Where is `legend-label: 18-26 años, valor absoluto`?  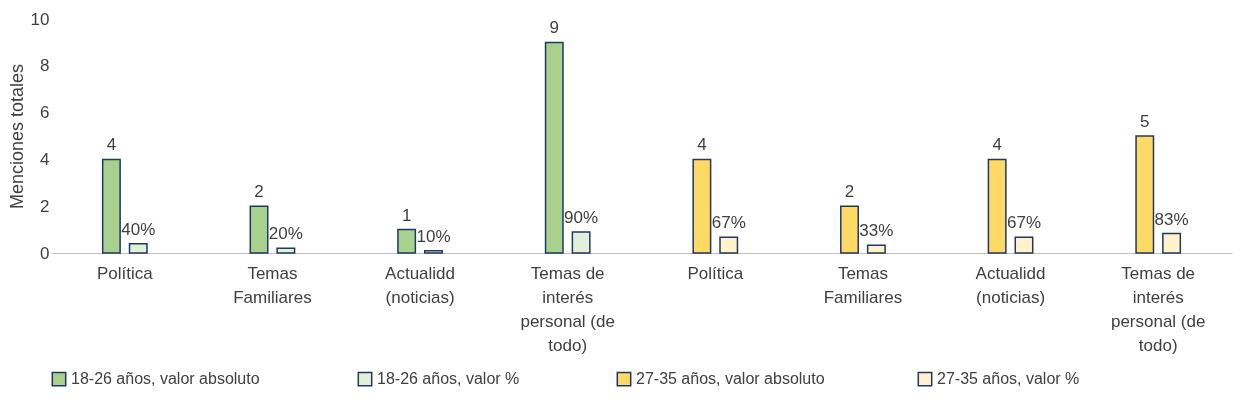
legend-label: 18-26 años, valor absoluto is located at coordinates (165, 379).